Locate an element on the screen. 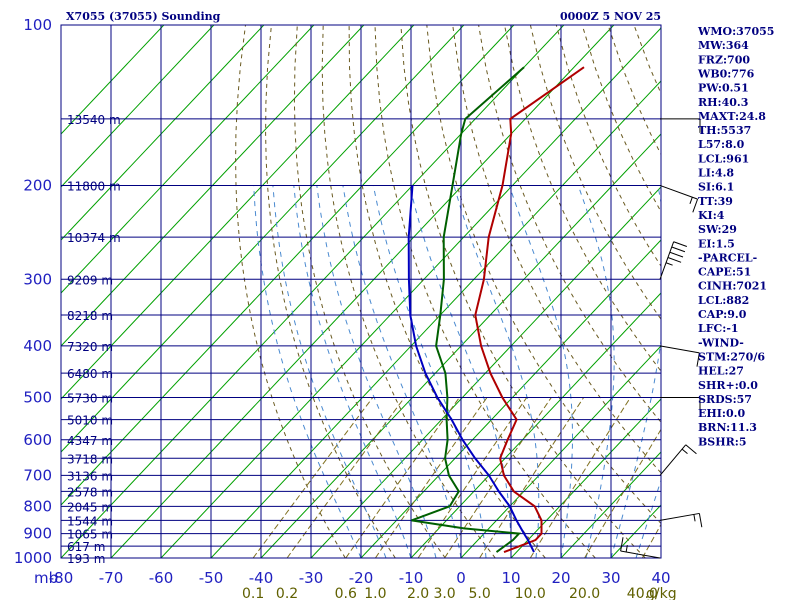 Image resolution: width=800 pixels, height=600 pixels. height-label: 6480 m is located at coordinates (90, 374).